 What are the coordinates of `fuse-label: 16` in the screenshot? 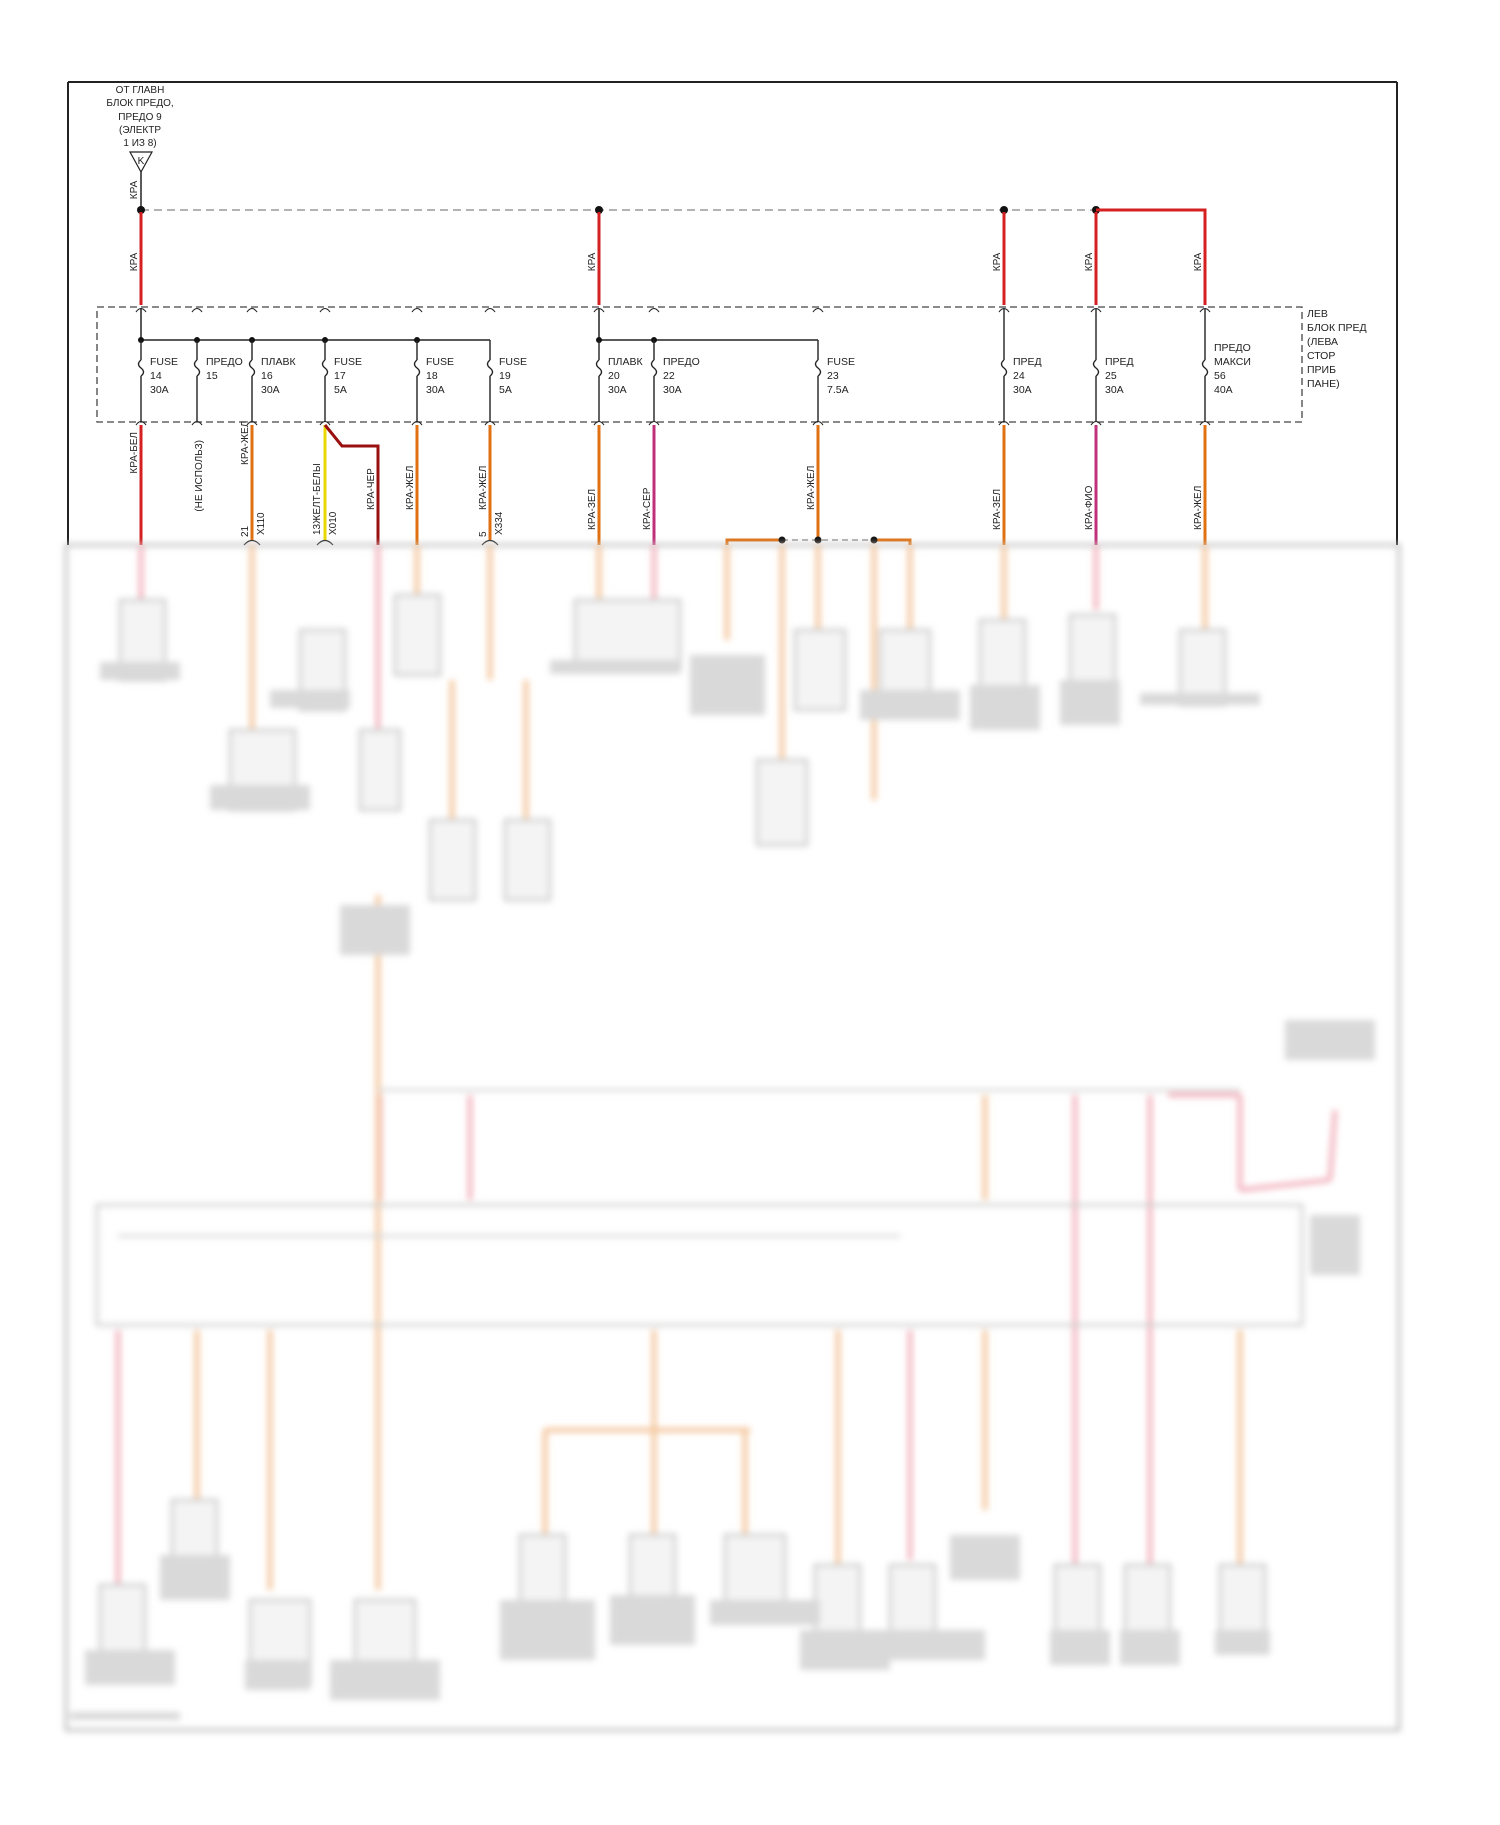 It's located at (267, 376).